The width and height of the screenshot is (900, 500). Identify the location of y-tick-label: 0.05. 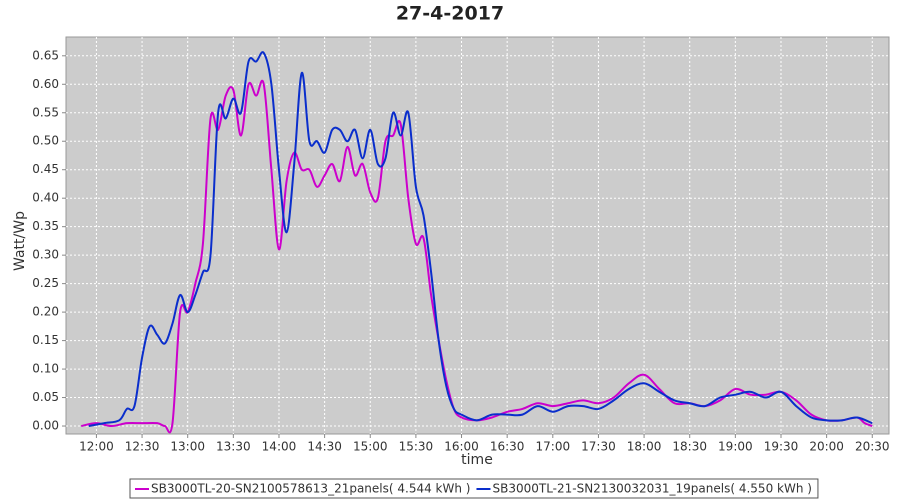
(45, 397).